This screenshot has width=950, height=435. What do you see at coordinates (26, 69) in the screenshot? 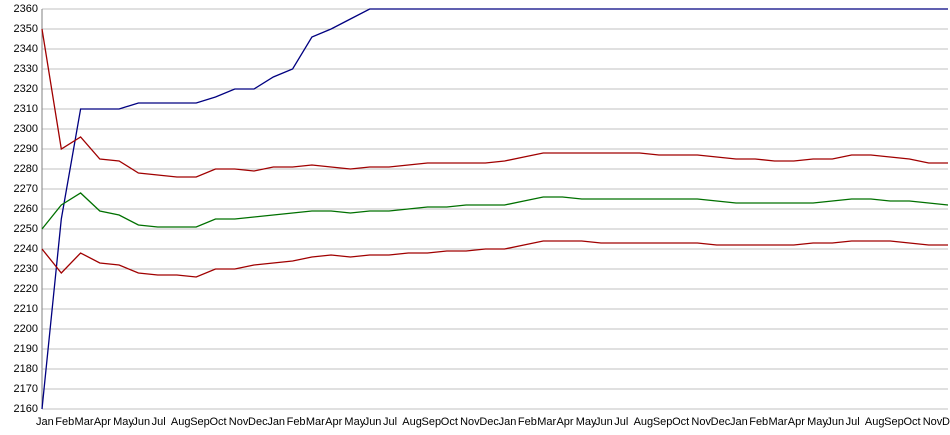
I see `y-tick-label: 2330` at bounding box center [26, 69].